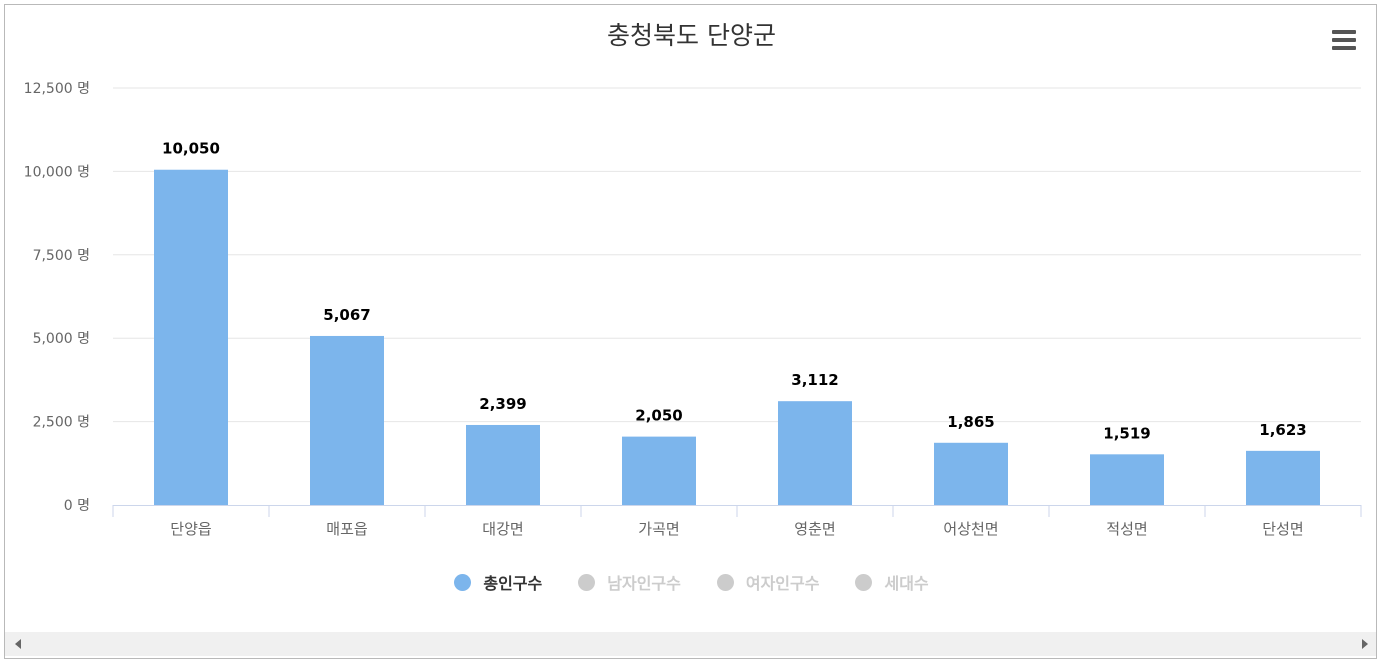 This screenshot has width=1383, height=665. Describe the element at coordinates (61, 256) in the screenshot. I see `y-tick-label: 7,500 명` at that location.